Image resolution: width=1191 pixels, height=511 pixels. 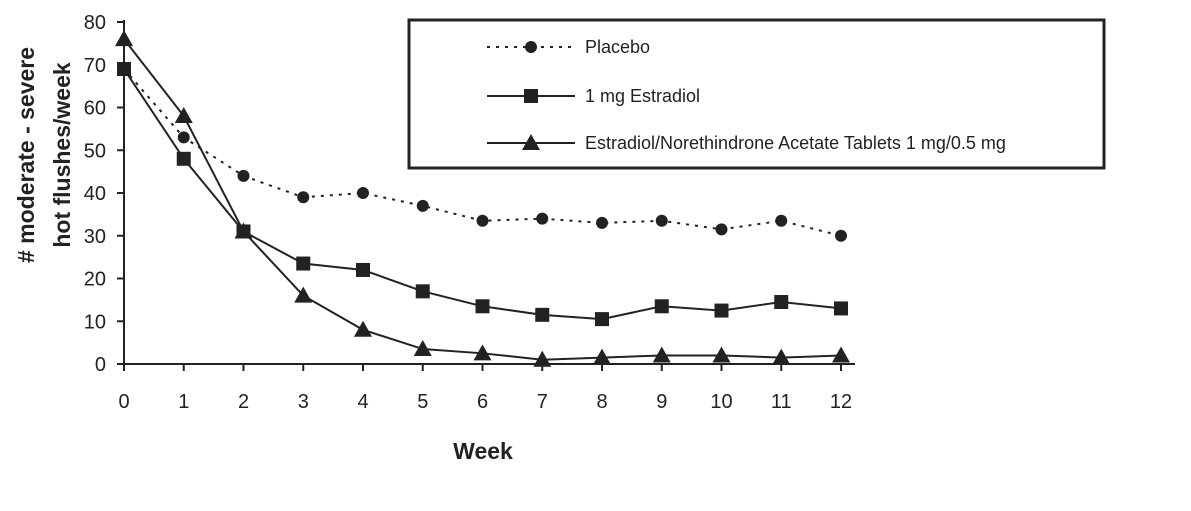 What do you see at coordinates (303, 402) in the screenshot?
I see `x-tick-label: 3` at bounding box center [303, 402].